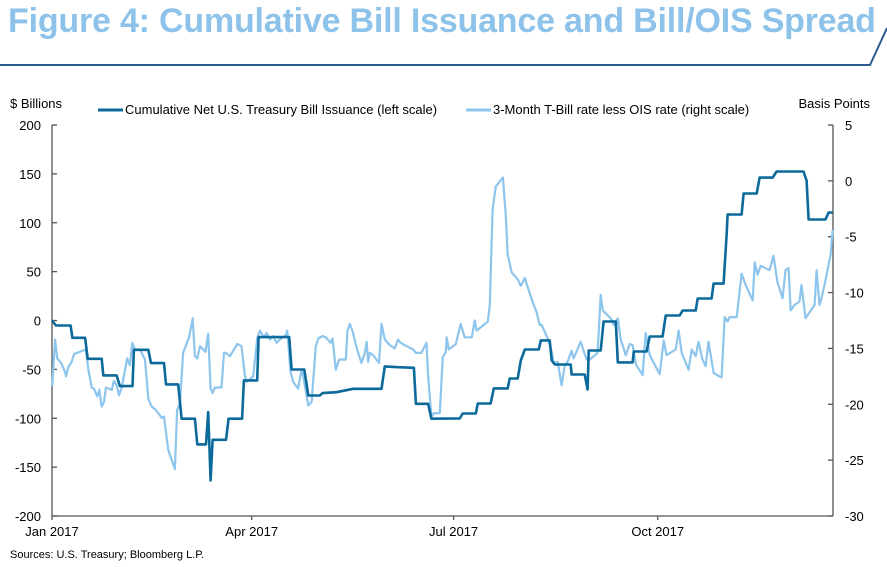 The height and width of the screenshot is (567, 887). I want to click on left-axis-label: $ Billions, so click(36, 103).